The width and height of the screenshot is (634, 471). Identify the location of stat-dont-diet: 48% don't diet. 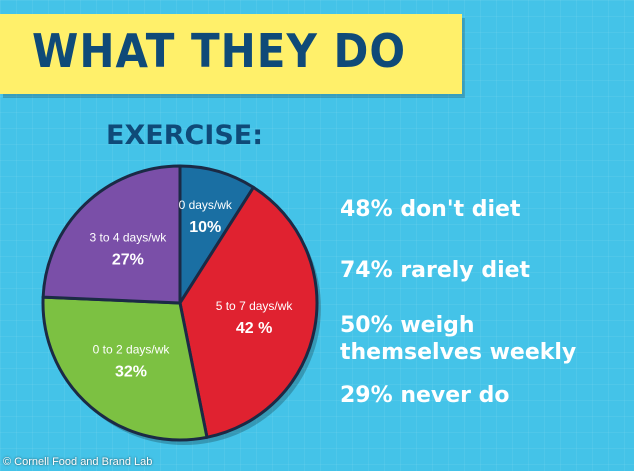
(430, 209).